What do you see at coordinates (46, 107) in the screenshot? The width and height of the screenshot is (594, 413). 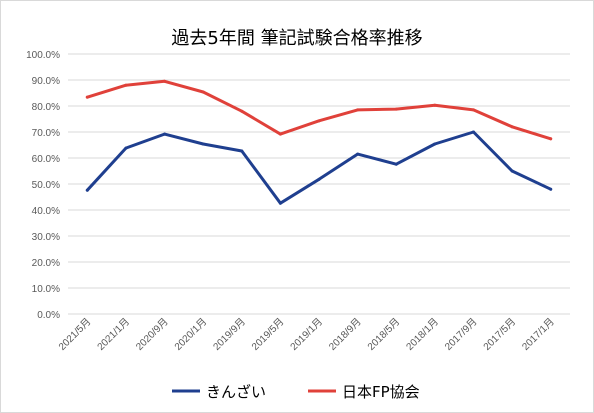 I see `y-tick-label: 80.0%` at bounding box center [46, 107].